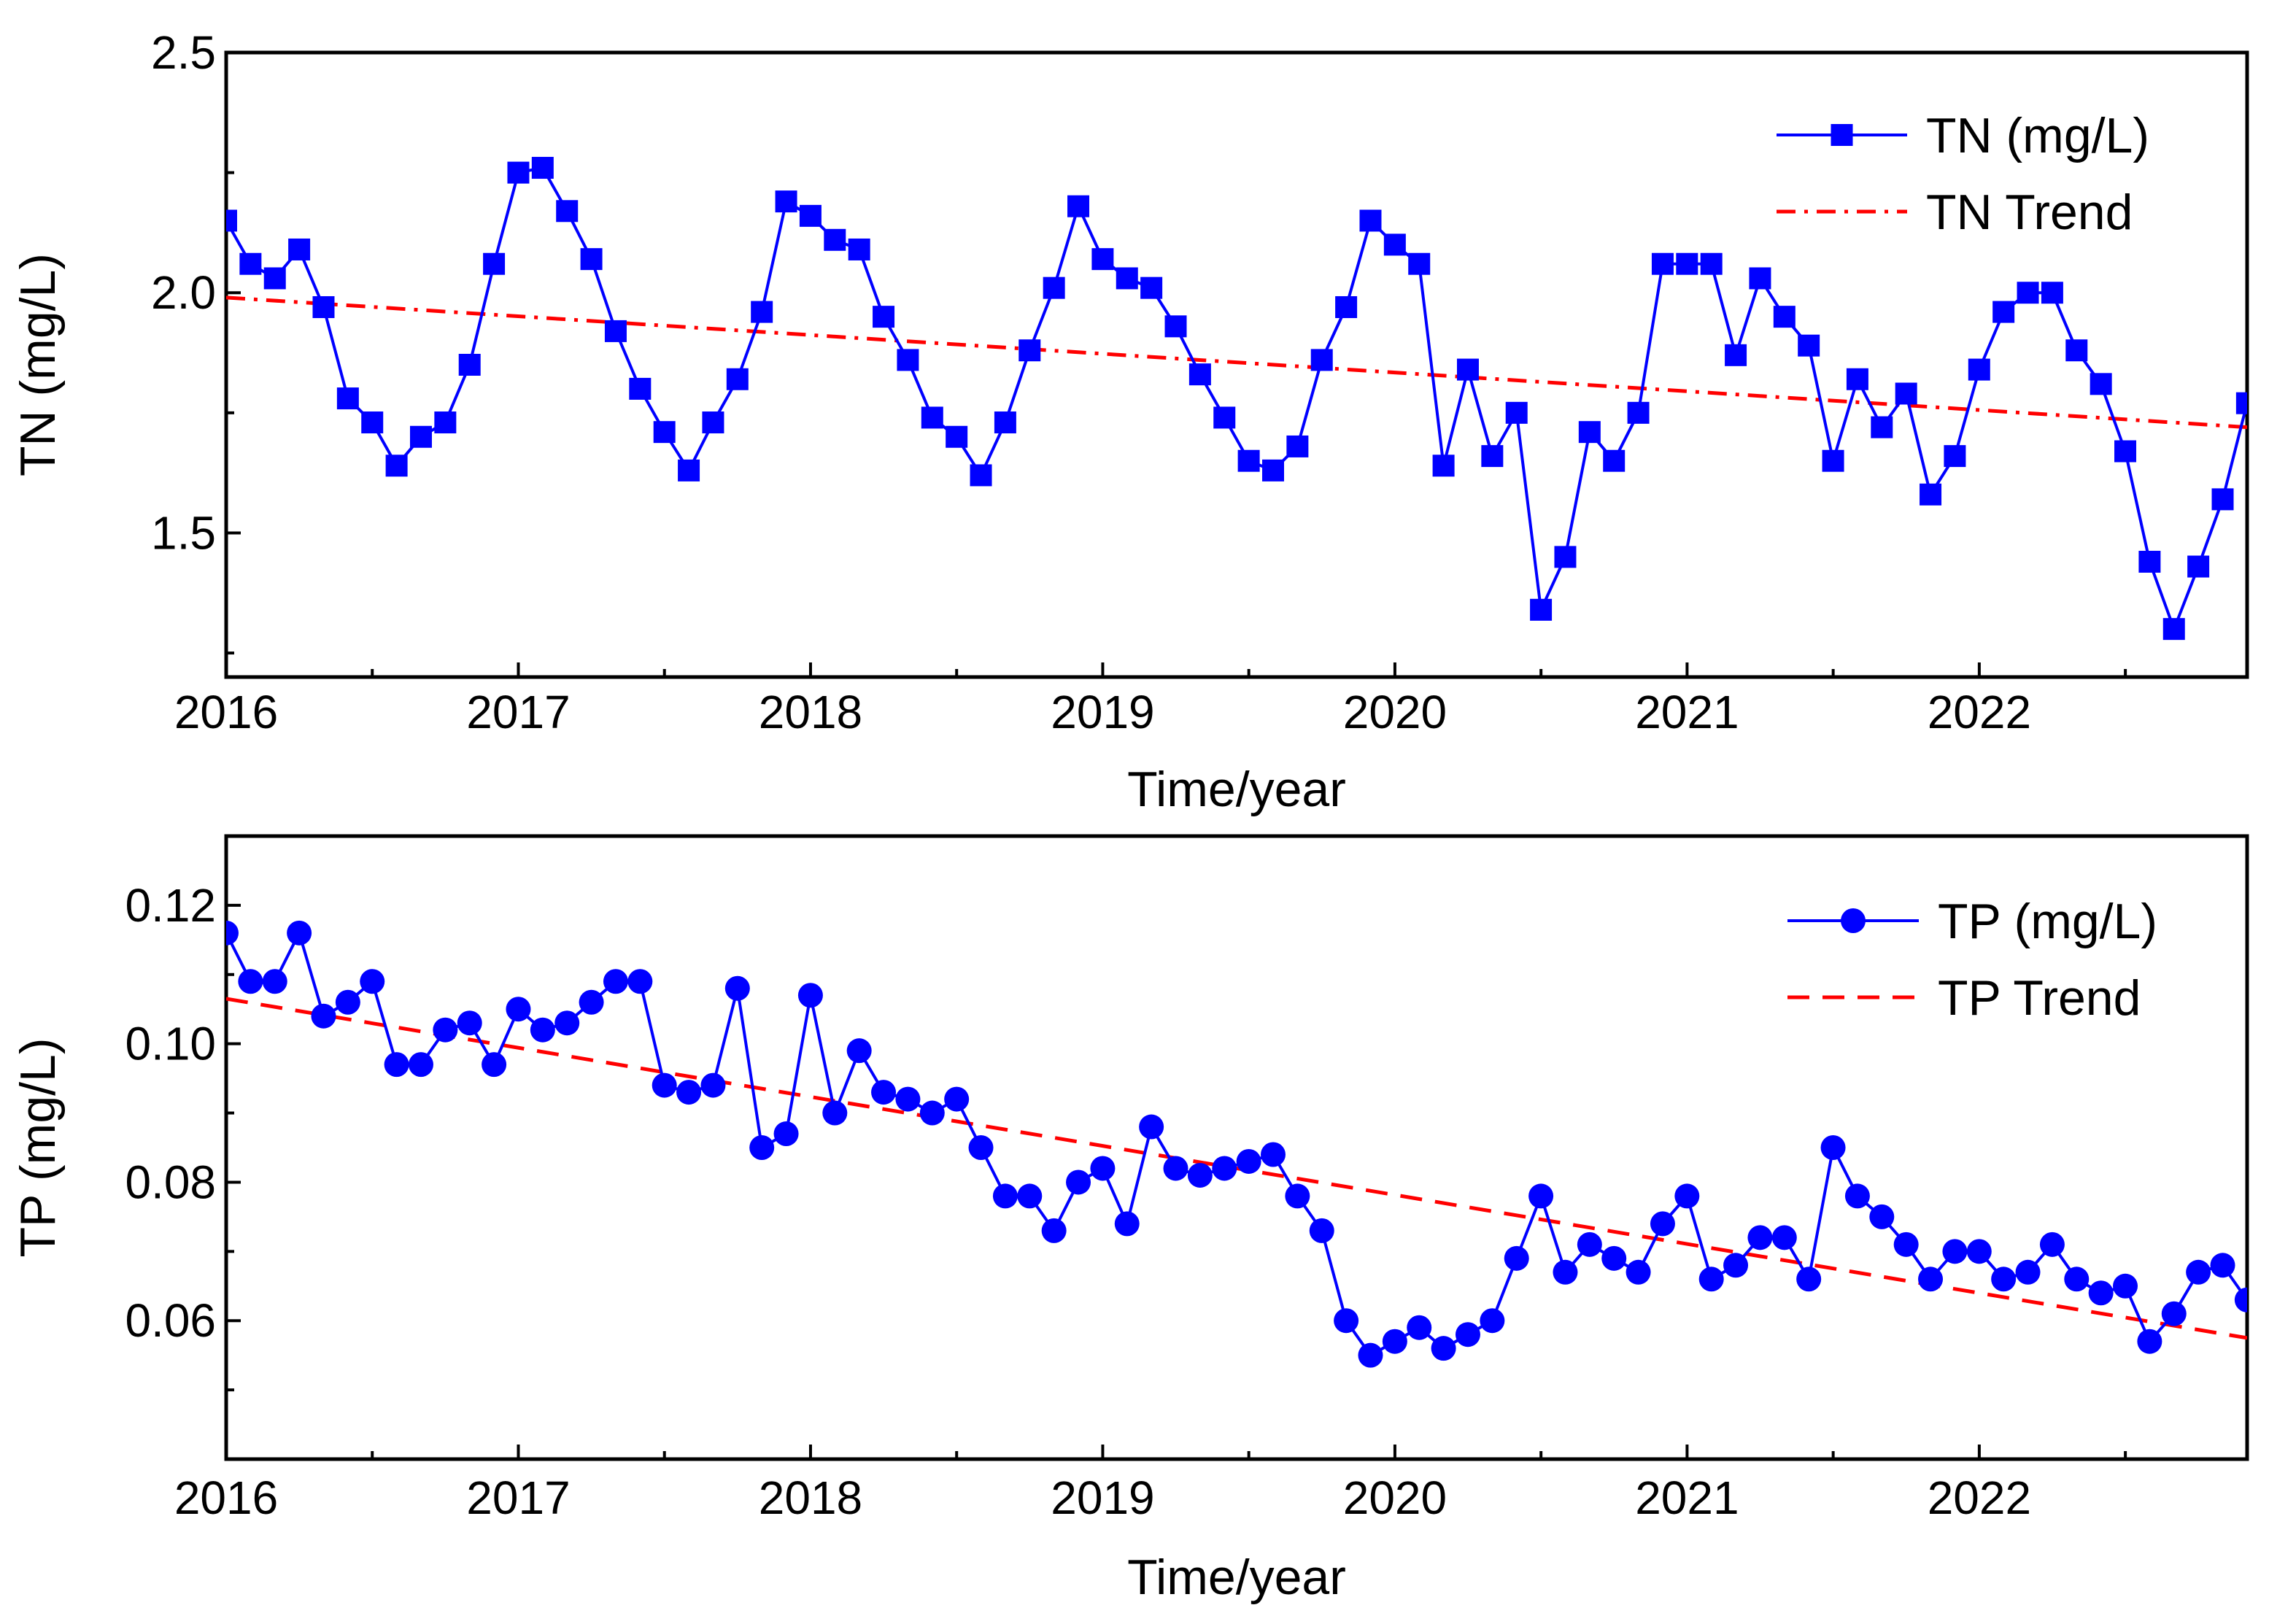  Describe the element at coordinates (1842, 135) in the screenshot. I see `legend-series-marker` at that location.